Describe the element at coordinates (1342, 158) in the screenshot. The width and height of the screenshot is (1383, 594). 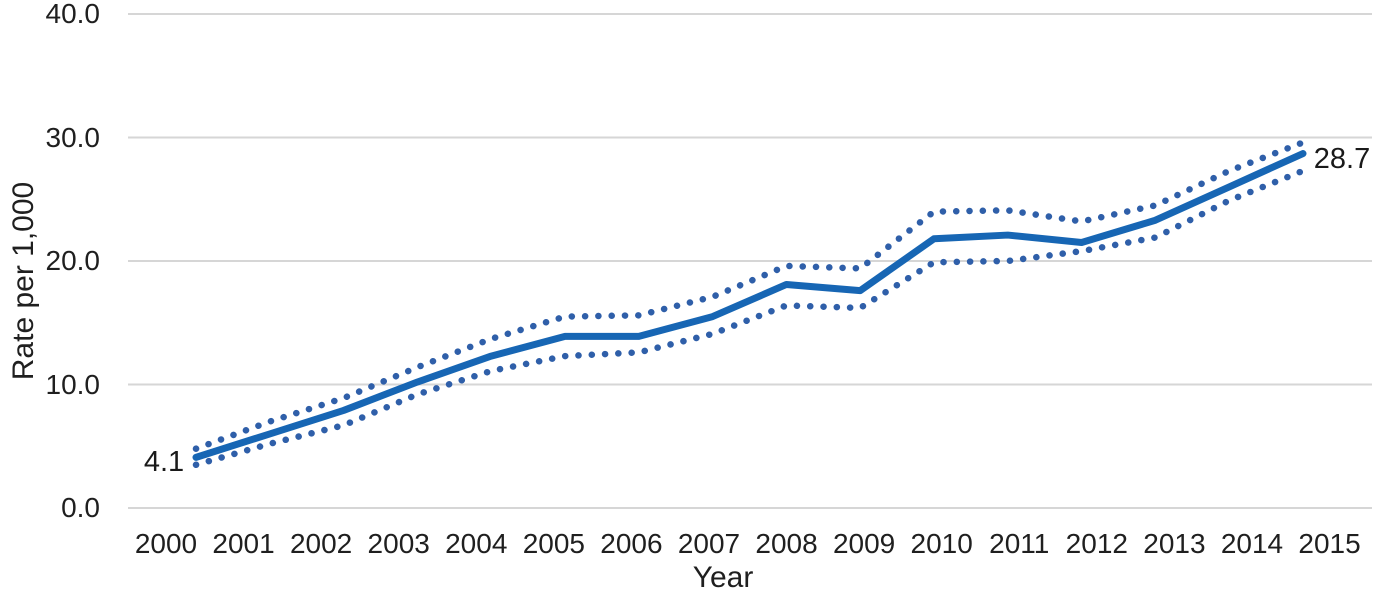
I see `last-point-data-label: 28.7` at that location.